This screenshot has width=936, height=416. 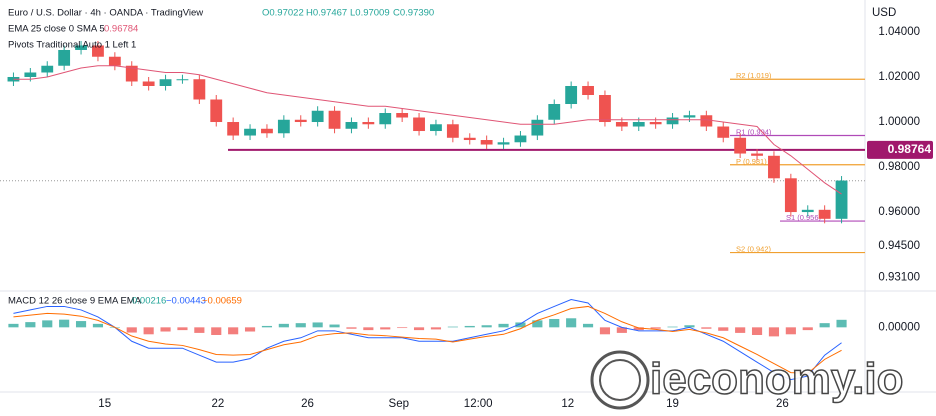 I want to click on ohlc-open: O0.97022, so click(x=283, y=13).